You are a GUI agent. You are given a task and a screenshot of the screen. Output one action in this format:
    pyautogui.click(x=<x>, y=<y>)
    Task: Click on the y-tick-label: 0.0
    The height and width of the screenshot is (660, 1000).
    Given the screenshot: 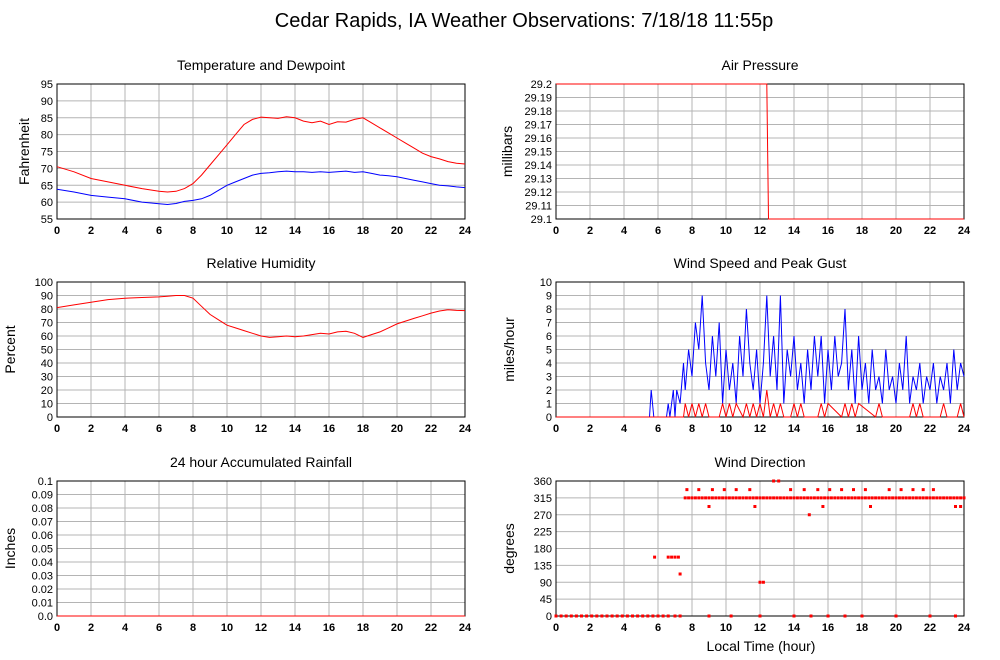 What is the action you would take?
    pyautogui.click(x=45, y=617)
    